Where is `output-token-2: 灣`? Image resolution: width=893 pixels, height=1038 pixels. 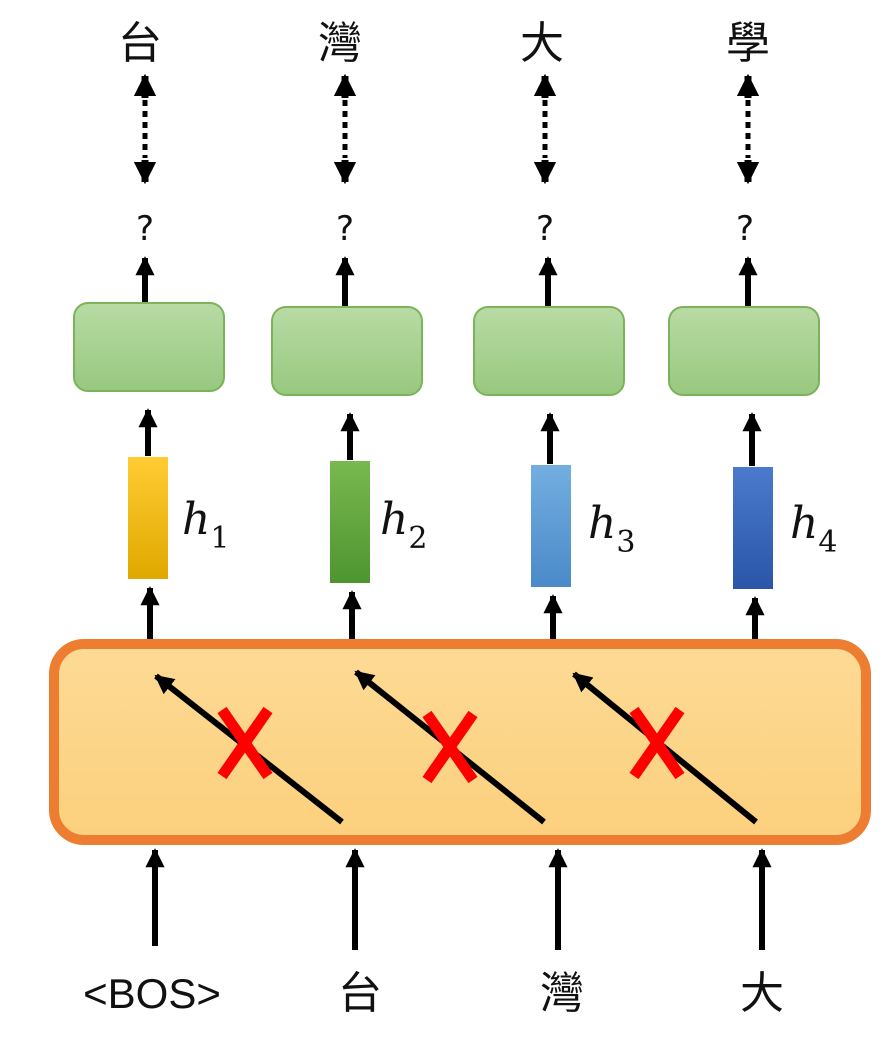
output-token-2: 灣 is located at coordinates (340, 43).